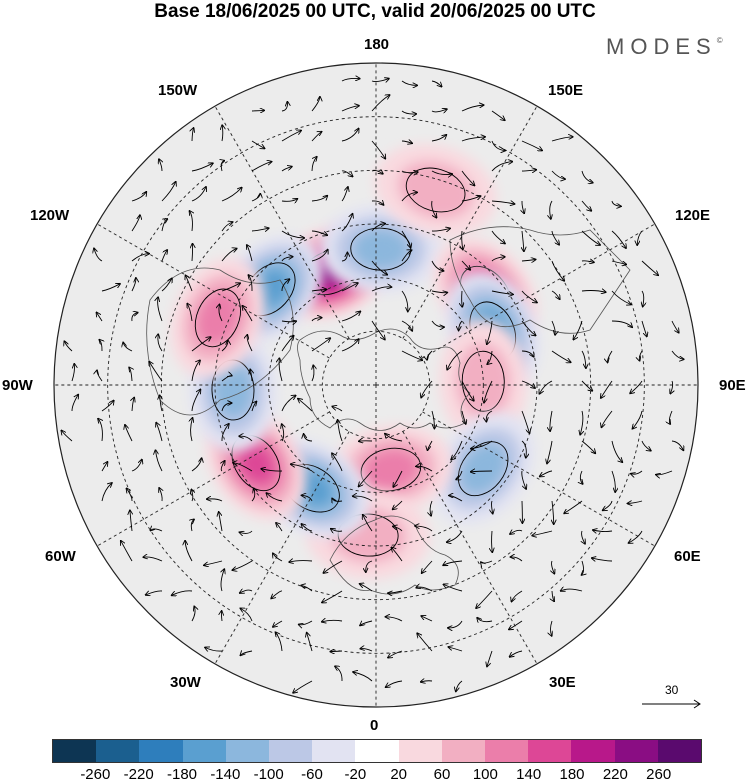 This screenshot has height=783, width=750. I want to click on colorbar-tick-label: -220, so click(138, 774).